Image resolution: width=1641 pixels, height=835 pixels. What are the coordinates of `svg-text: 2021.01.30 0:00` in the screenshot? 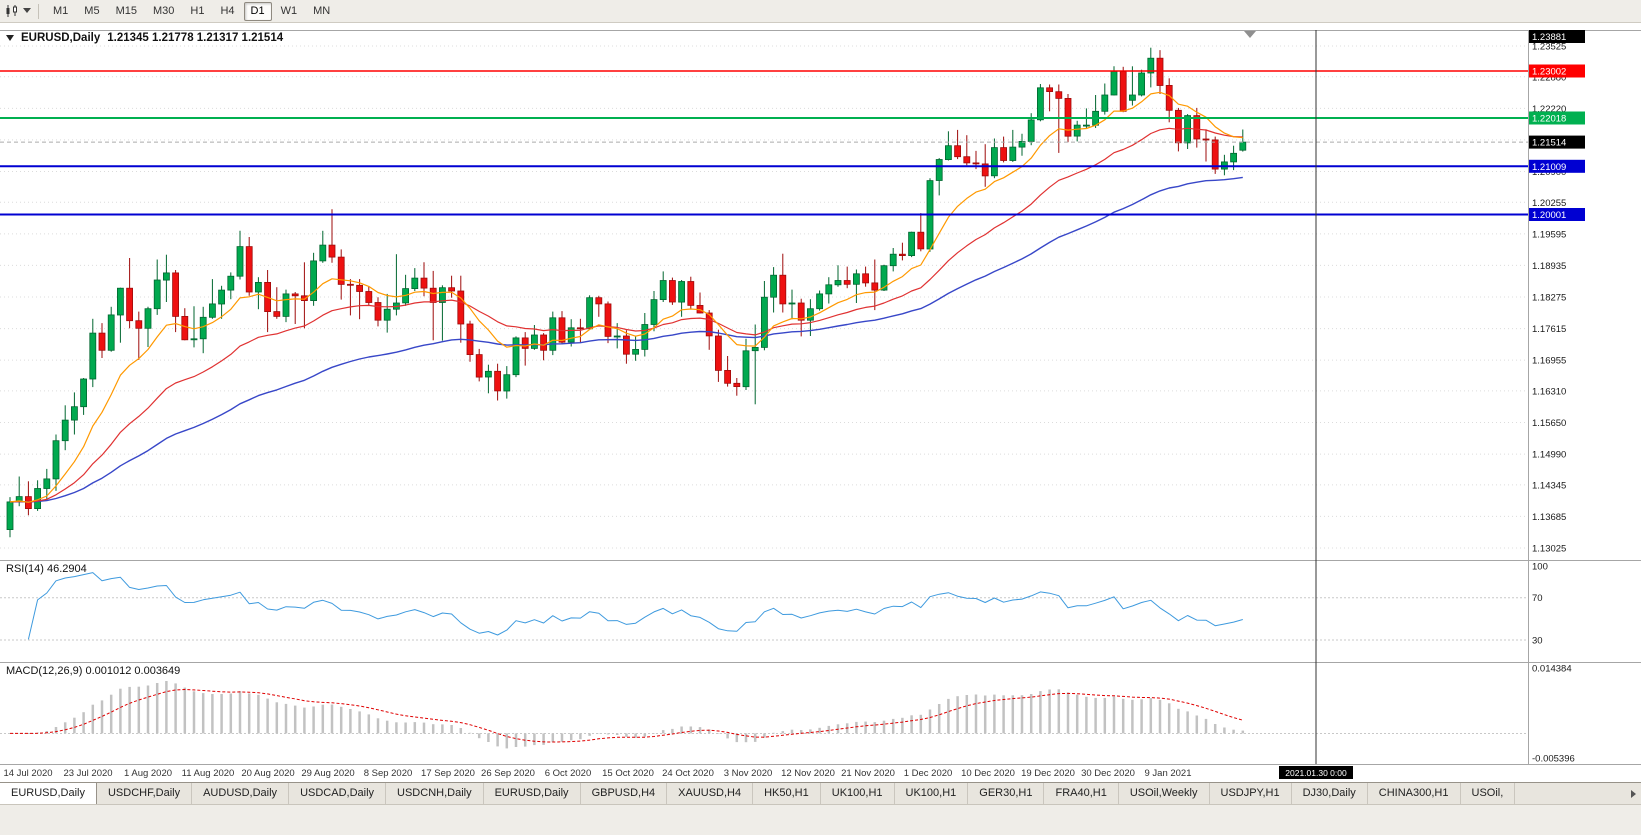 It's located at (1316, 773).